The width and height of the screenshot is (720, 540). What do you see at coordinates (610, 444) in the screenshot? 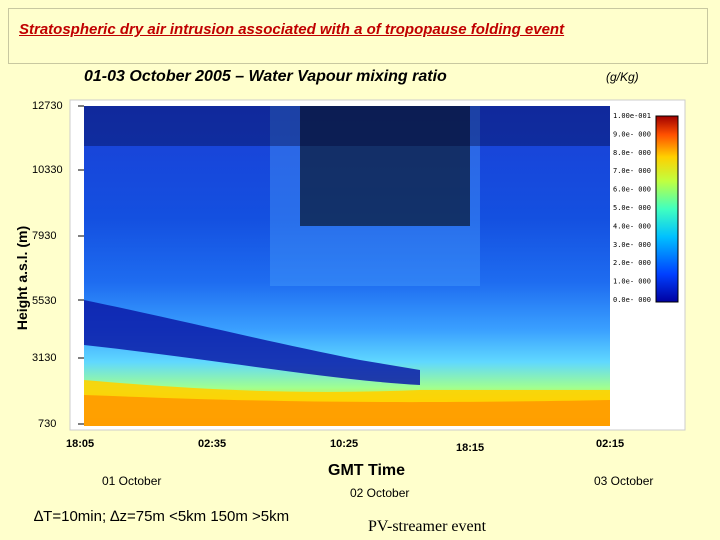
I see `x-tick-label: 02:15` at bounding box center [610, 444].